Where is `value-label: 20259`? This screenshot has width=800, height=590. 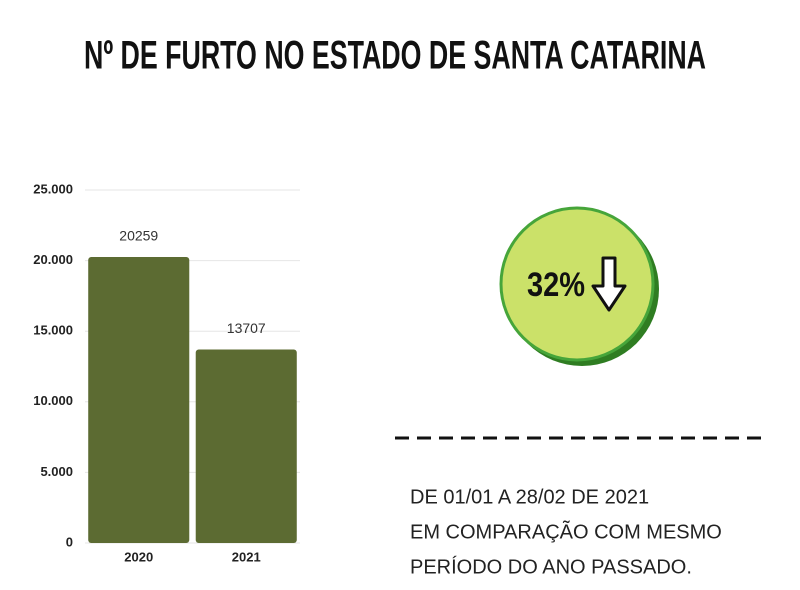
value-label: 20259 is located at coordinates (138, 236).